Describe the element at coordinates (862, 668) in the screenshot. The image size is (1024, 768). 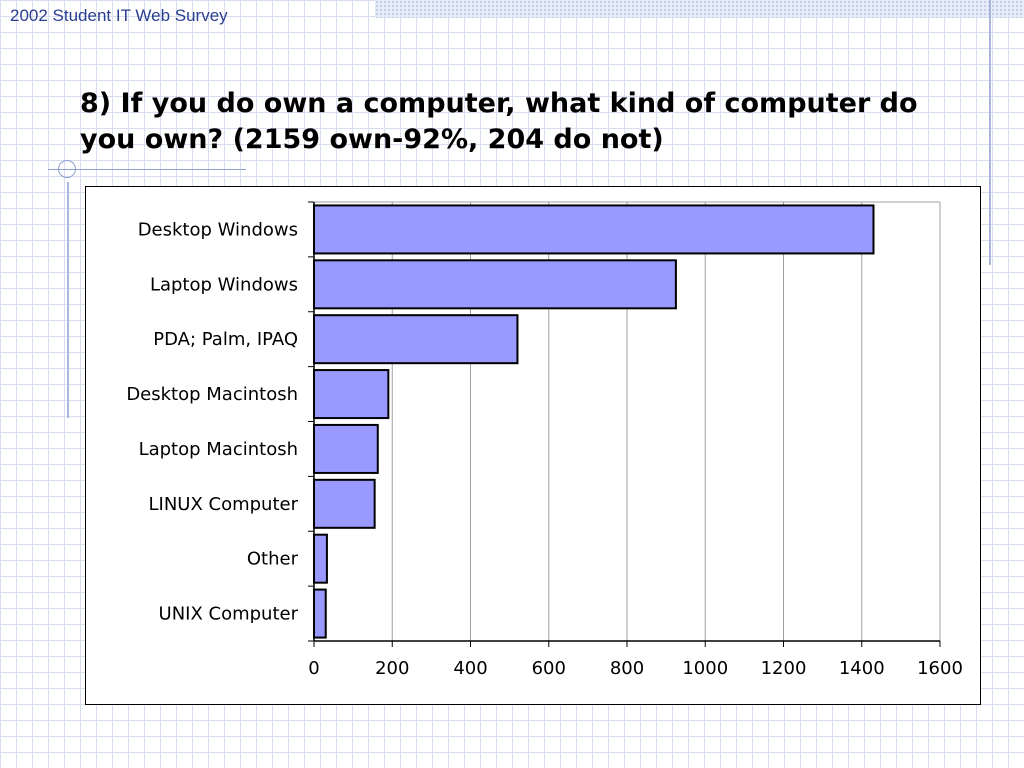
I see `x-tick-label: 1400` at that location.